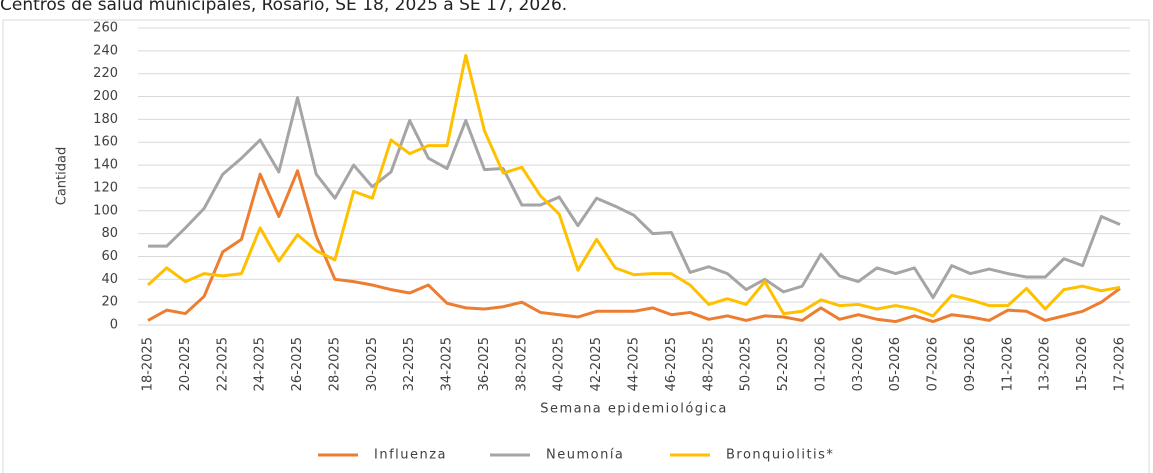  I want to click on y-tick-label: 20, so click(109, 302).